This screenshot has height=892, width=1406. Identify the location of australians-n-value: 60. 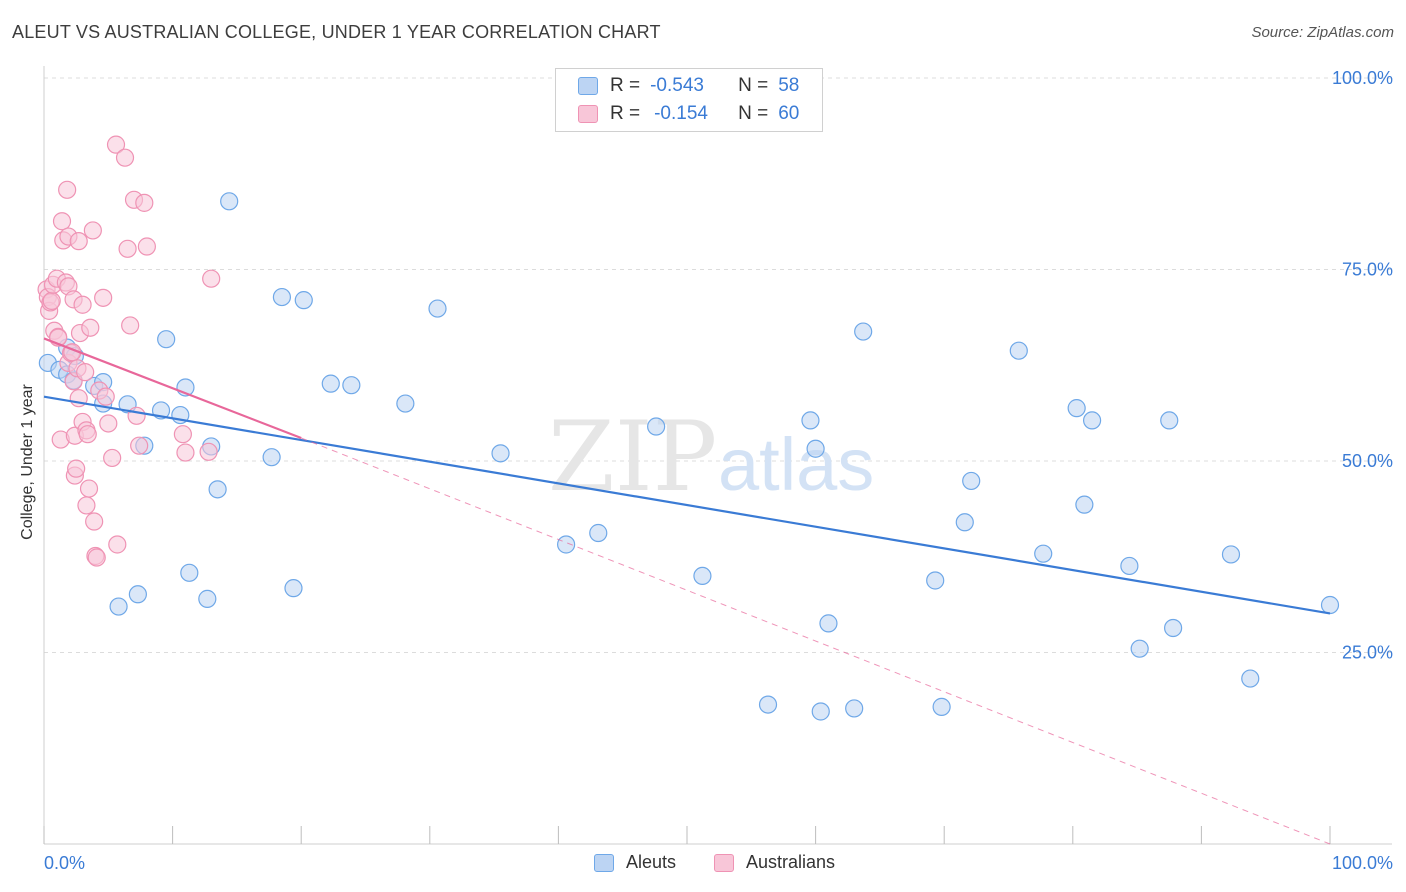
(789, 113).